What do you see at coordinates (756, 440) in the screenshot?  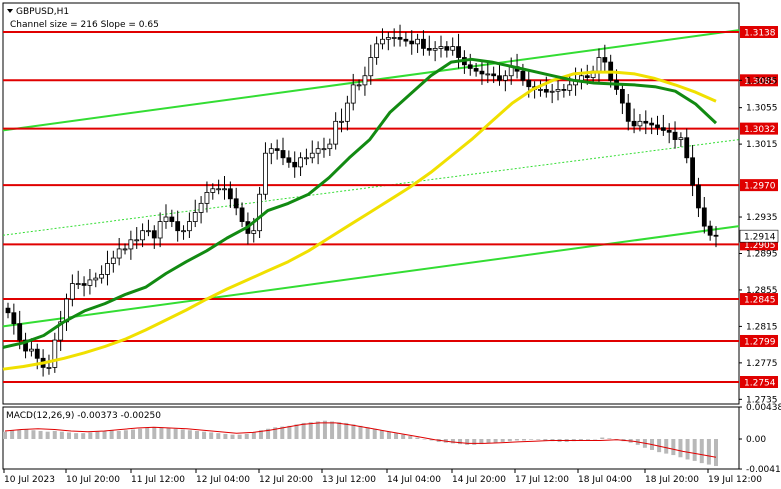 I see `macd-tick-label: 0.00` at bounding box center [756, 440].